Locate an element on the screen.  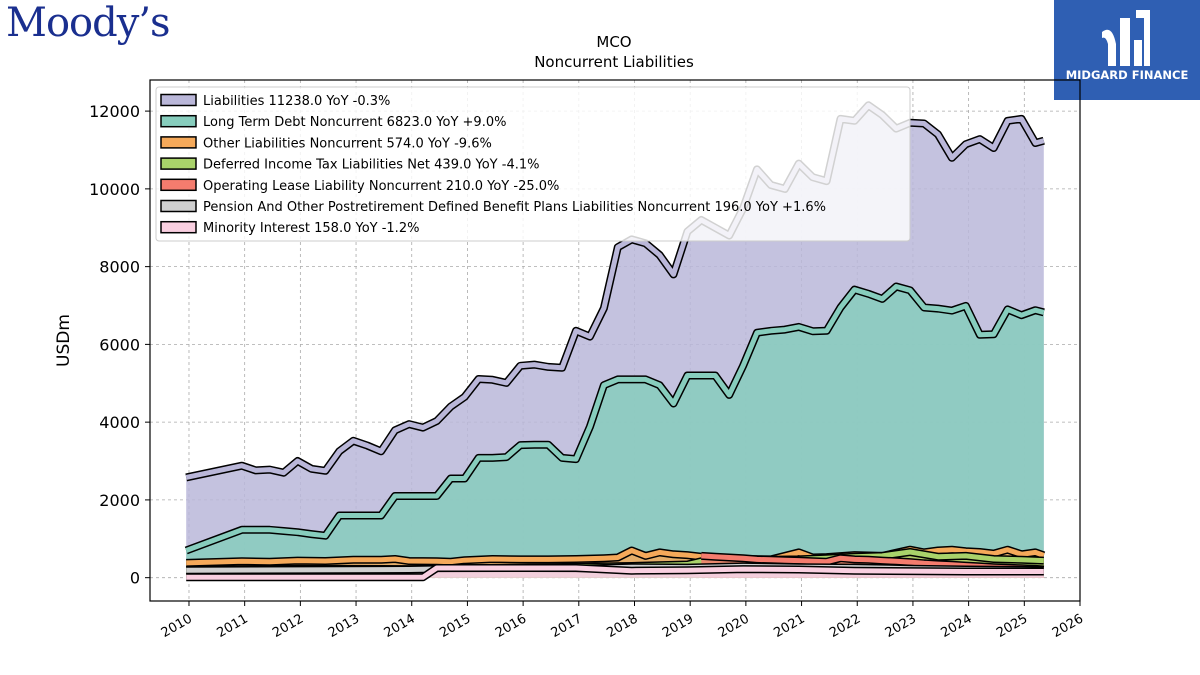
legend-label: Liabilities 11238.0 YoY -0.3% is located at coordinates (296, 101).